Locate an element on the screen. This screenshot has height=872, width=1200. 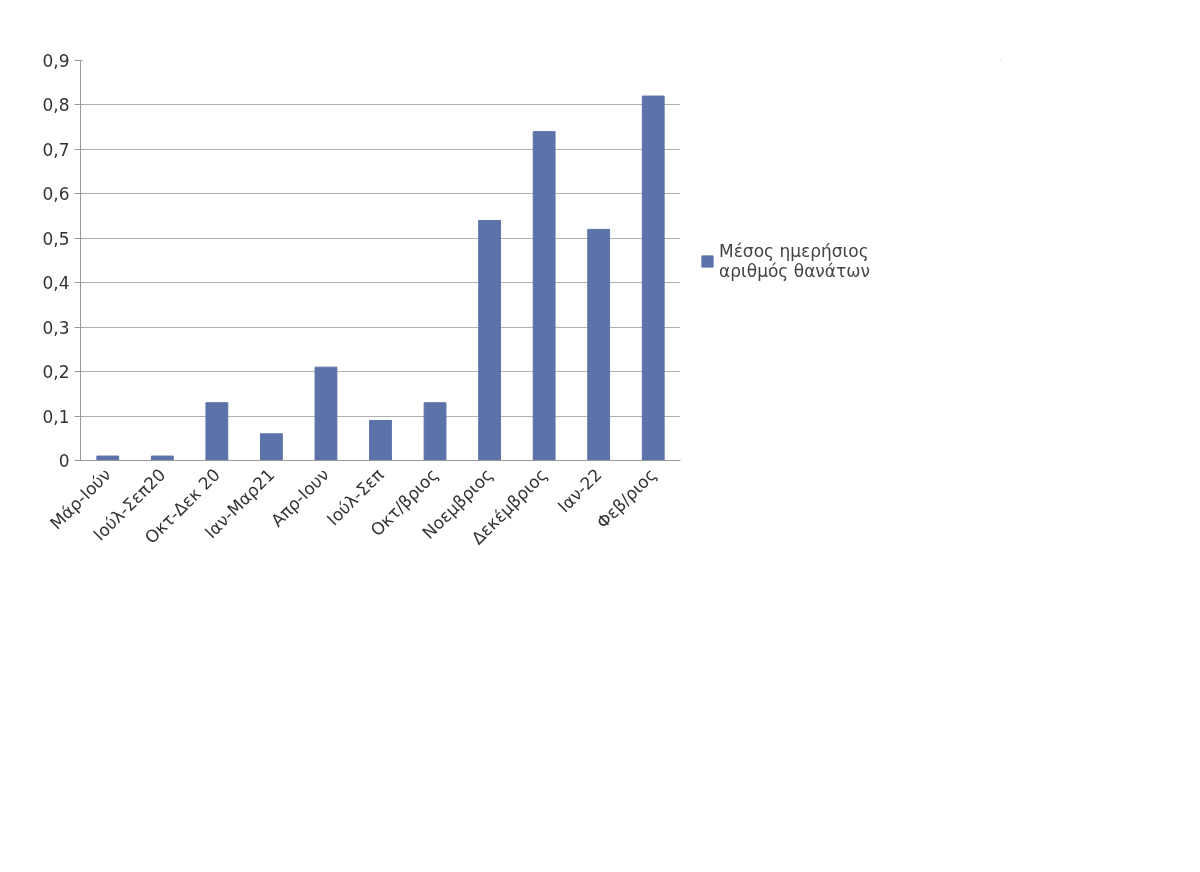
y-tick-label: 0,5 is located at coordinates (56, 238).